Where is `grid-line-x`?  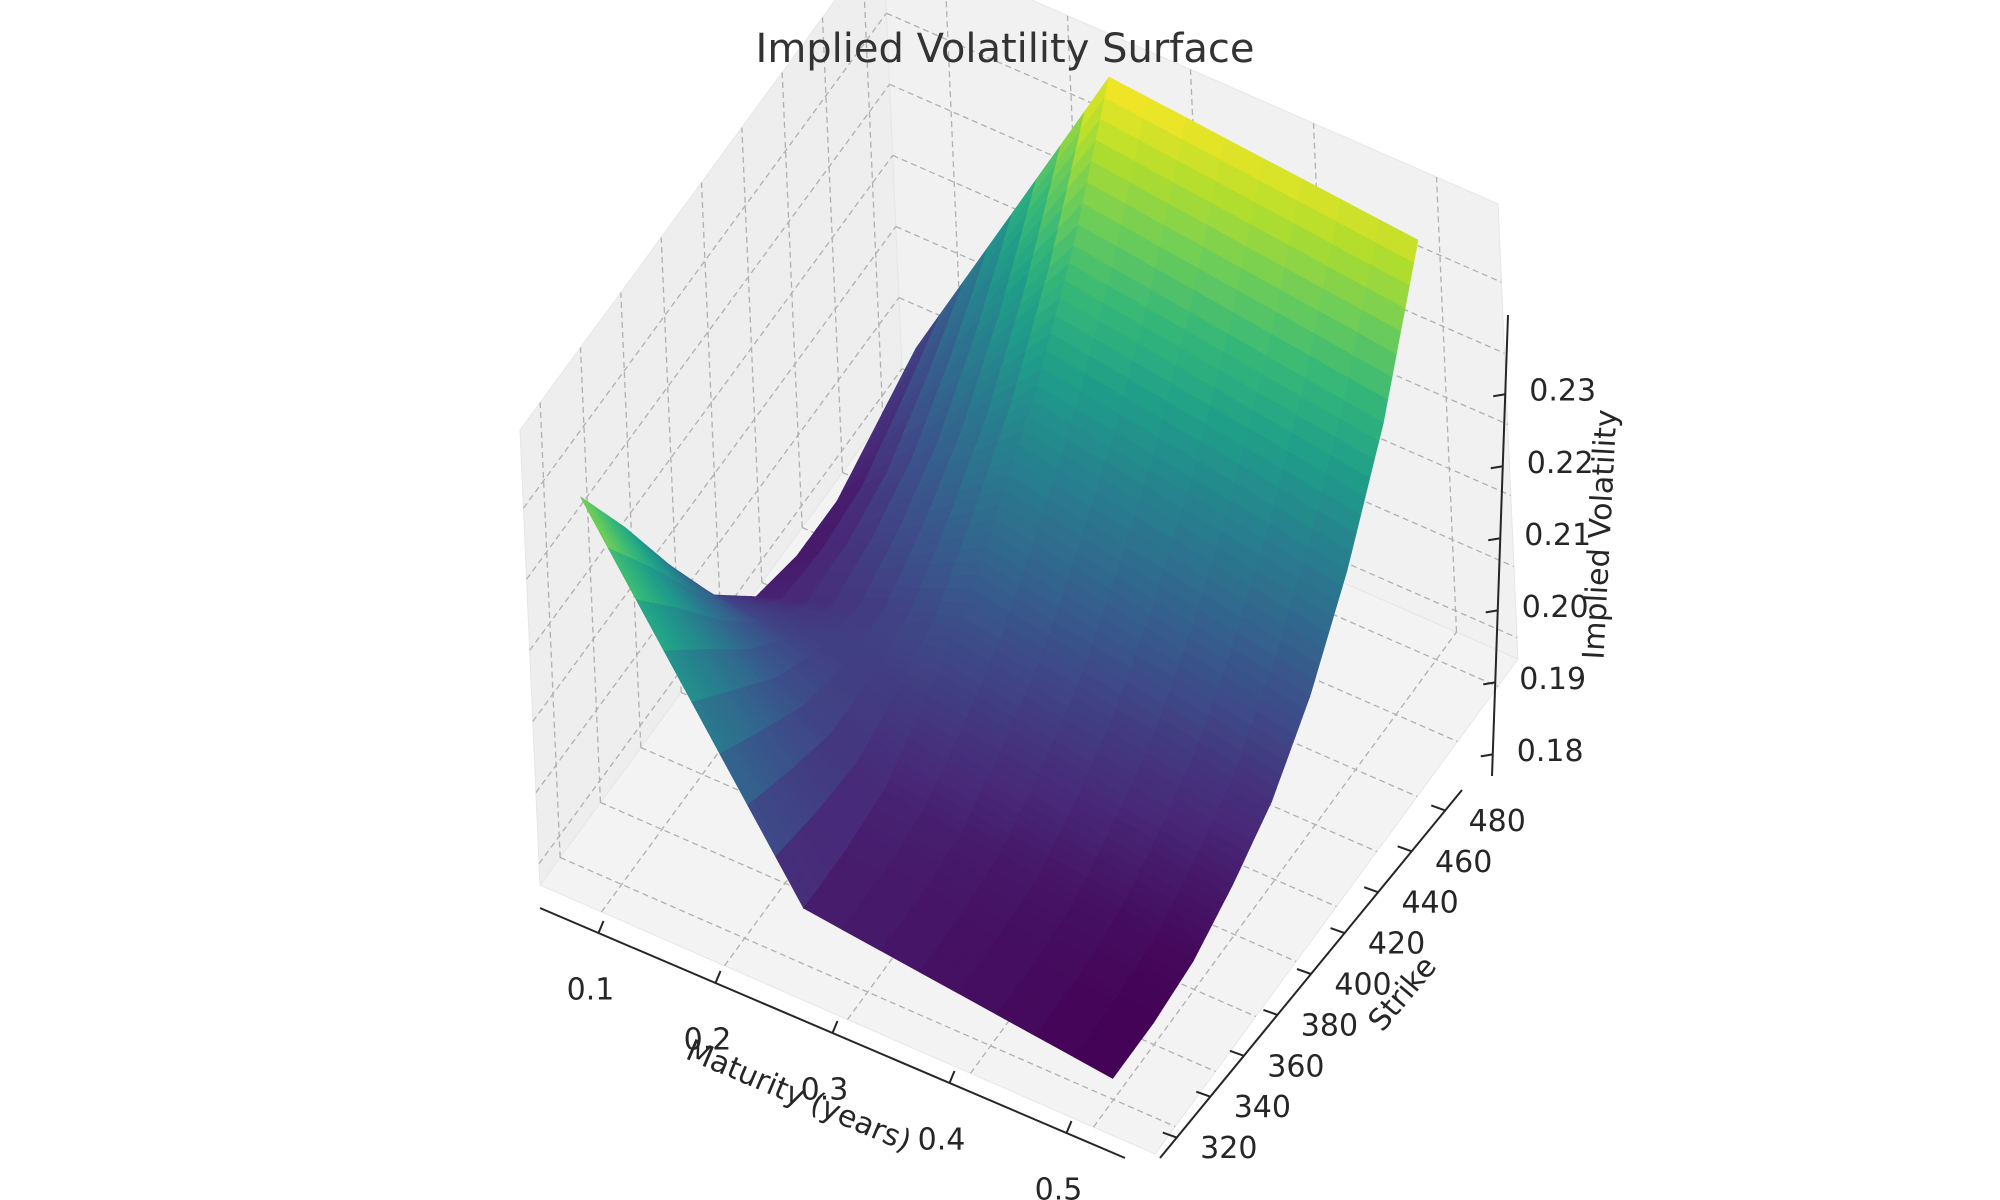 grid-line-x is located at coordinates (1446, 405).